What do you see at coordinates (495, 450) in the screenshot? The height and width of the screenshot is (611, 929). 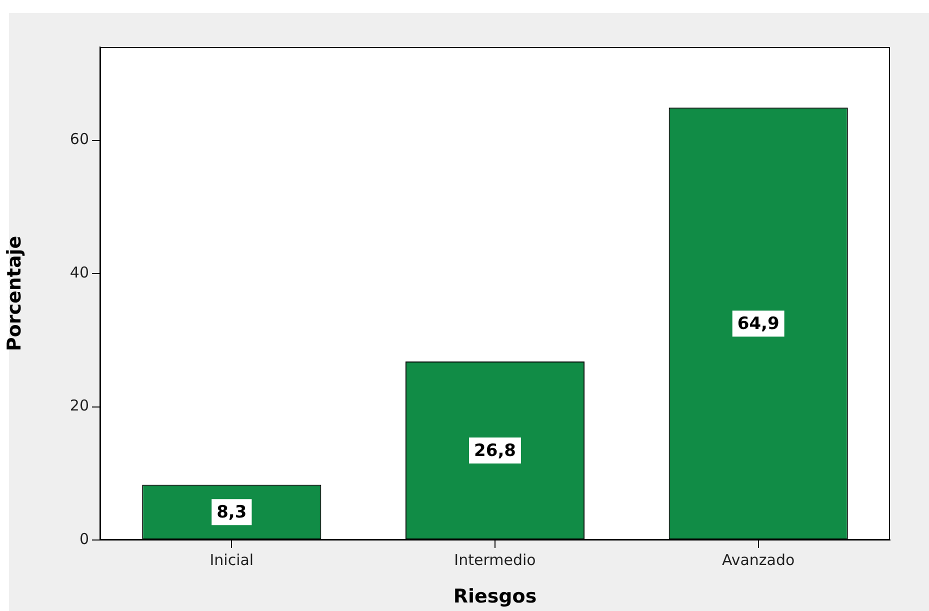 I see `data-label: 26,8` at bounding box center [495, 450].